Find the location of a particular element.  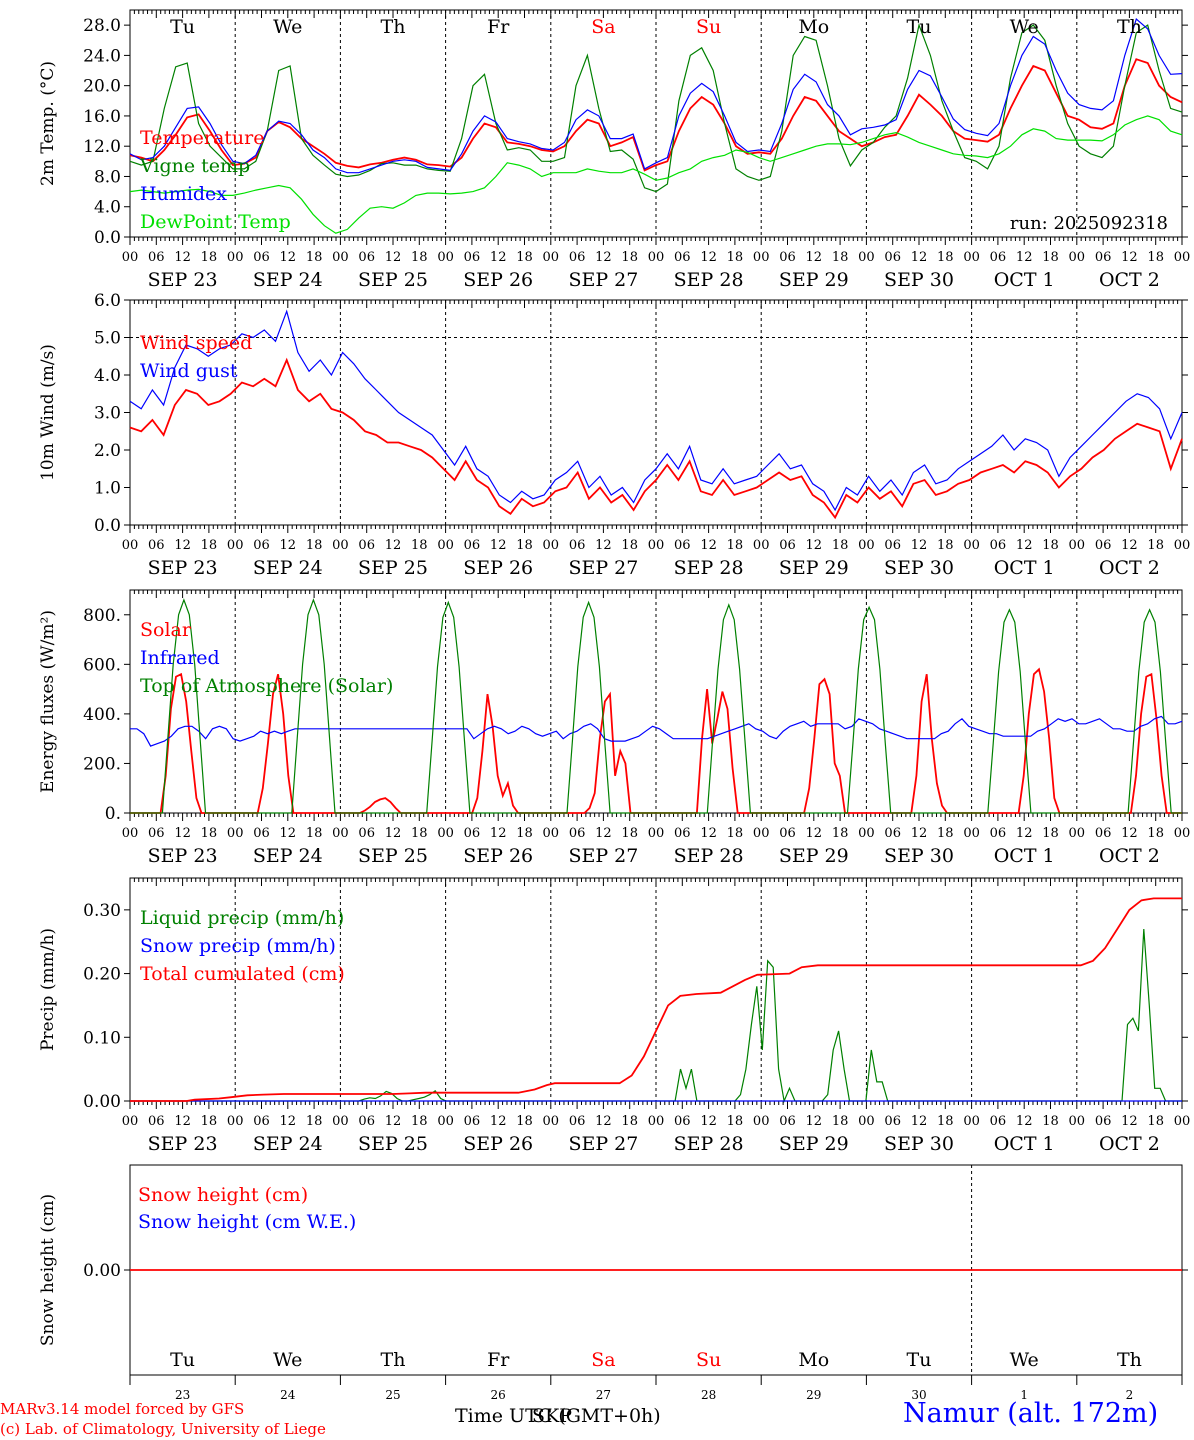

day-number: 24 is located at coordinates (288, 1395).